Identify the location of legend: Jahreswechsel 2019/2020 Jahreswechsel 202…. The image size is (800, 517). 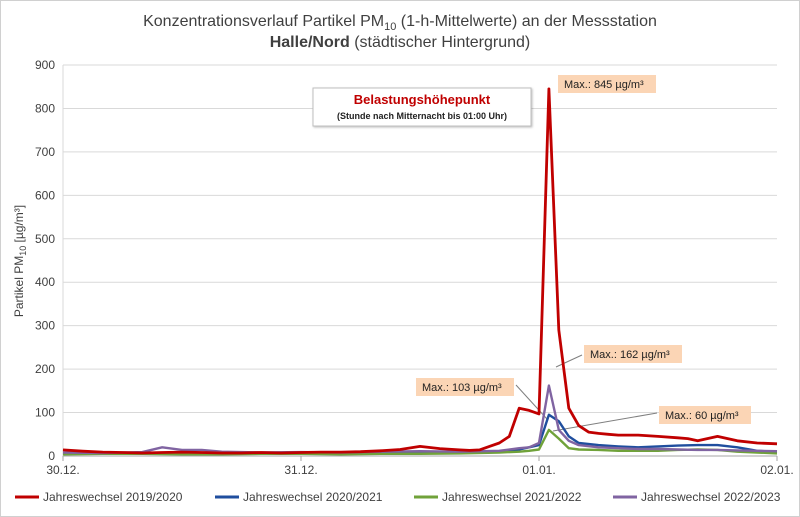
(398, 497).